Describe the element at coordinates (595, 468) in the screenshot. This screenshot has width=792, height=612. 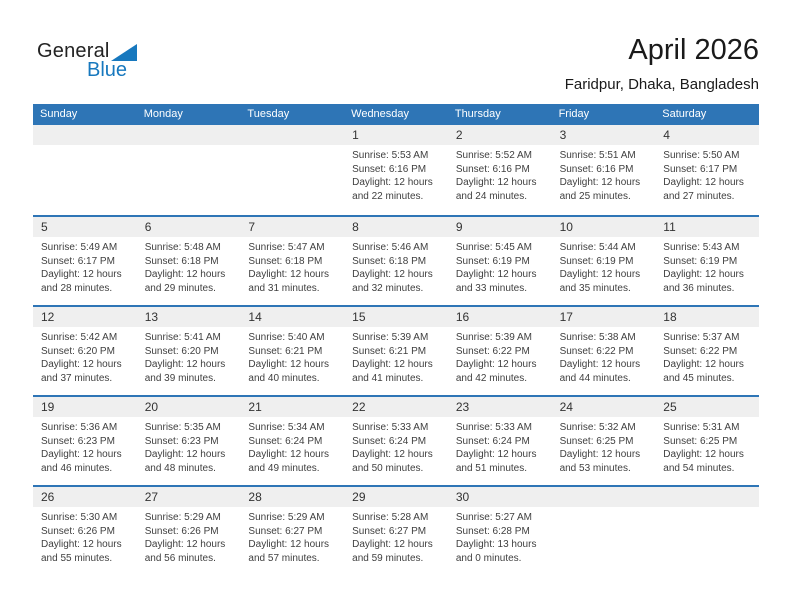
I see `daylight-text-line2: and 53 minutes.` at that location.